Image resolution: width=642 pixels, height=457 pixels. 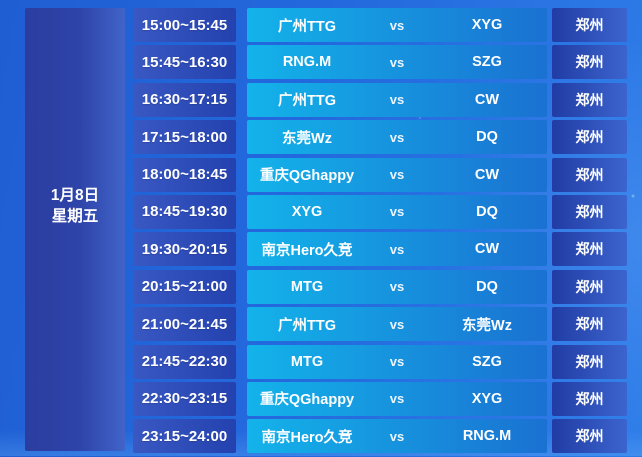 What do you see at coordinates (184, 436) in the screenshot?
I see `time-label: 23:15~24:00` at bounding box center [184, 436].